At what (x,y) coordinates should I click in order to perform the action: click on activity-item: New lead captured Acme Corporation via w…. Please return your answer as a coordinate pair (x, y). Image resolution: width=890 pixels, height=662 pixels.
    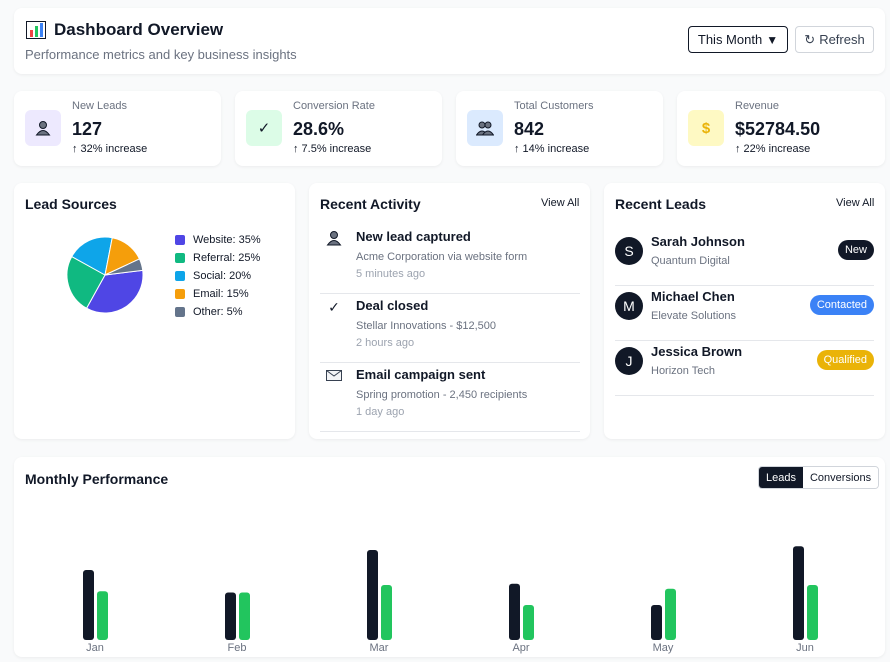
    Looking at the image, I should click on (450, 260).